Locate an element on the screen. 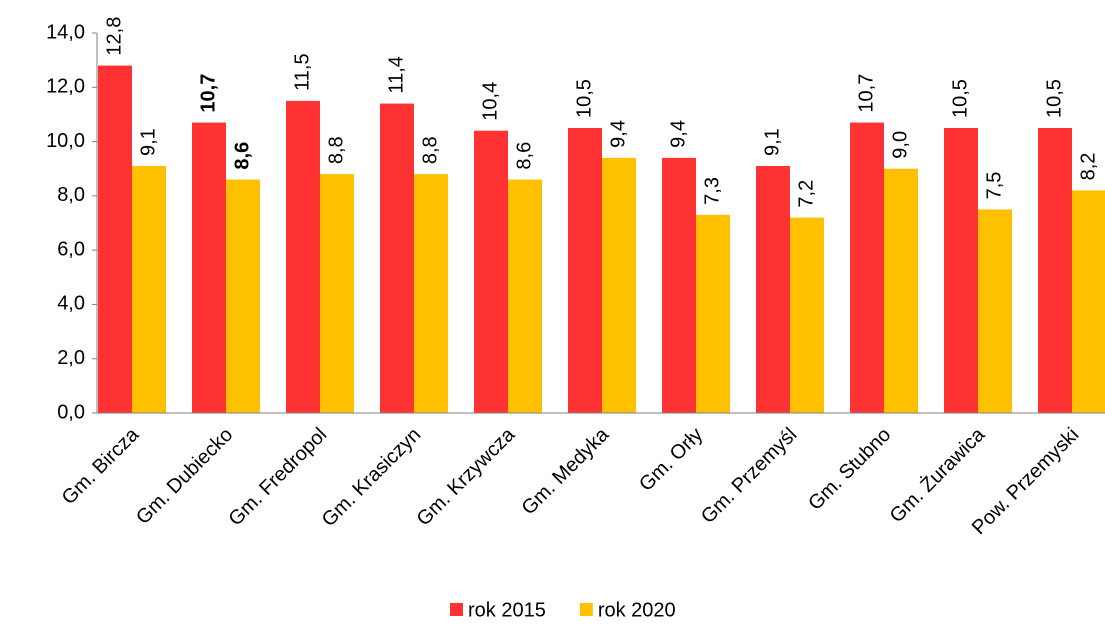 The width and height of the screenshot is (1105, 625). x-tick-label: Gm. Krasiczyn is located at coordinates (372, 478).